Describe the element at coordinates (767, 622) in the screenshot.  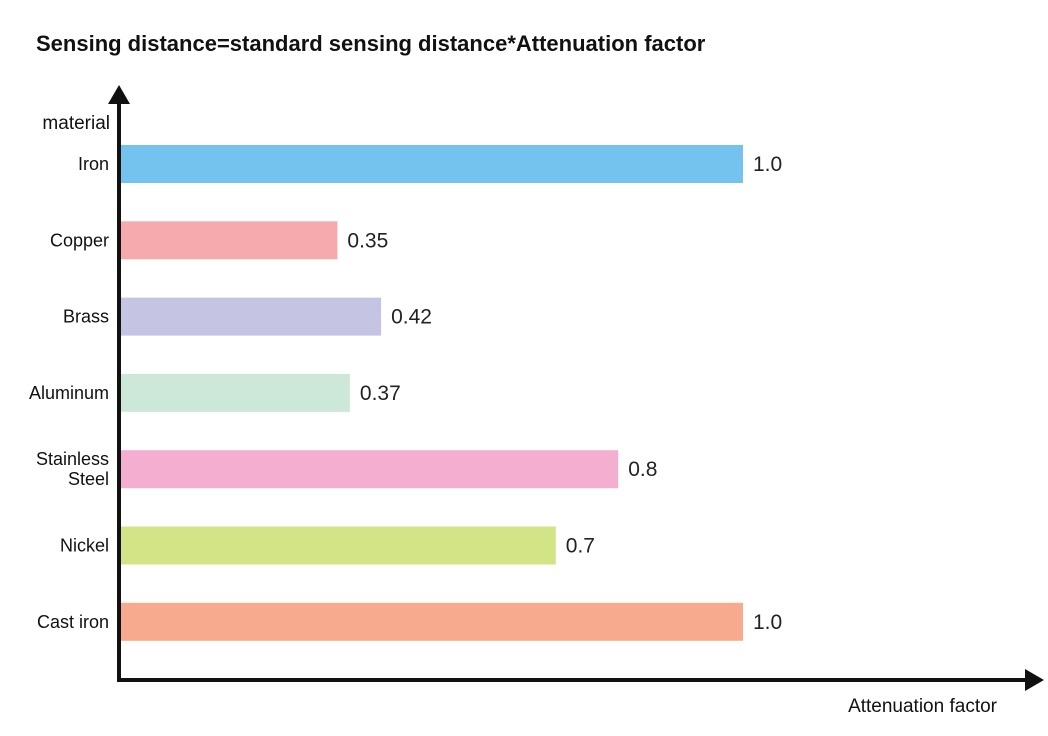
I see `value-label-6: 1.0` at that location.